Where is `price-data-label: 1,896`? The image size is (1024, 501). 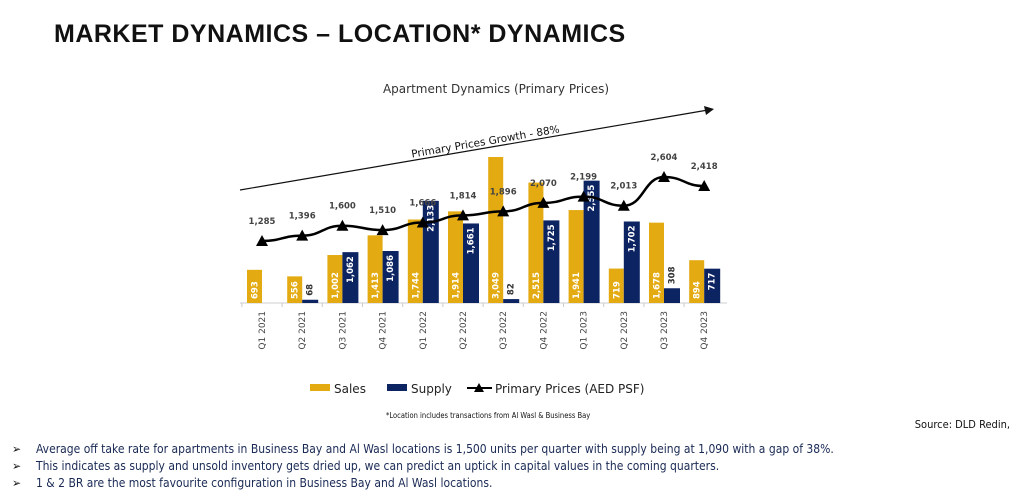 price-data-label: 1,896 is located at coordinates (503, 192).